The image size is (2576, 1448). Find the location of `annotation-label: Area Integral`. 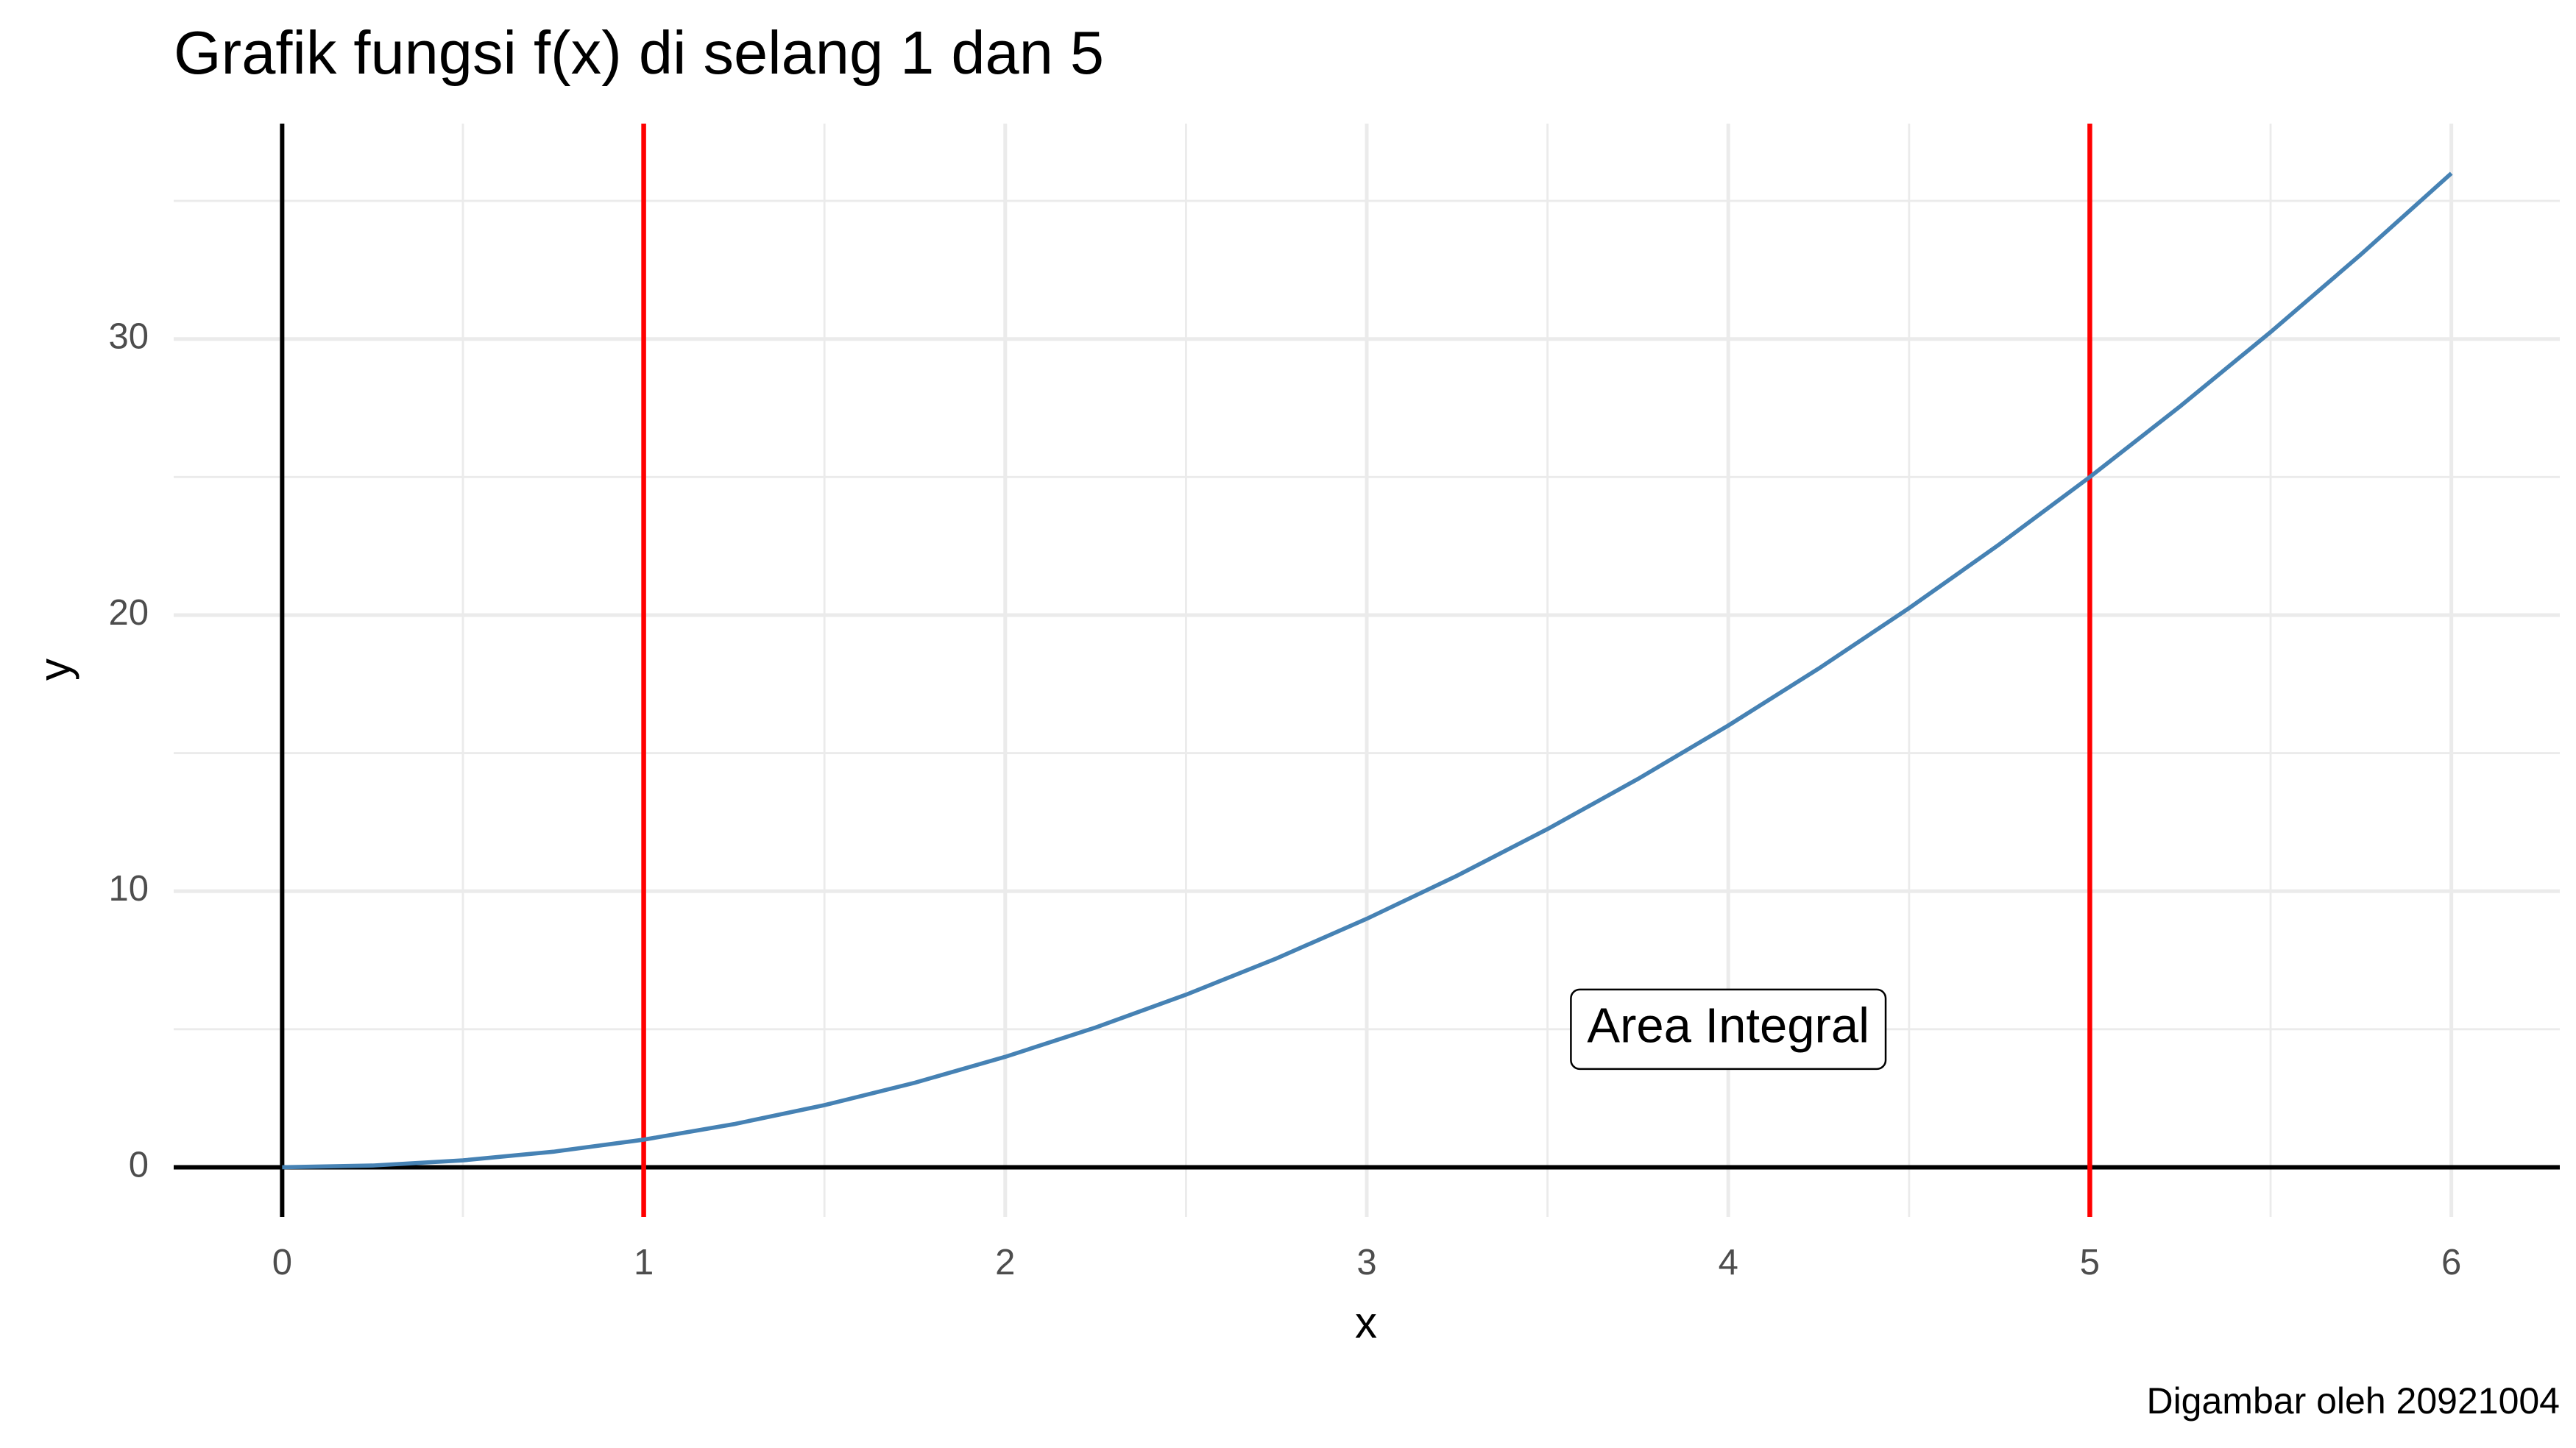

annotation-label: Area Integral is located at coordinates (1728, 1026).